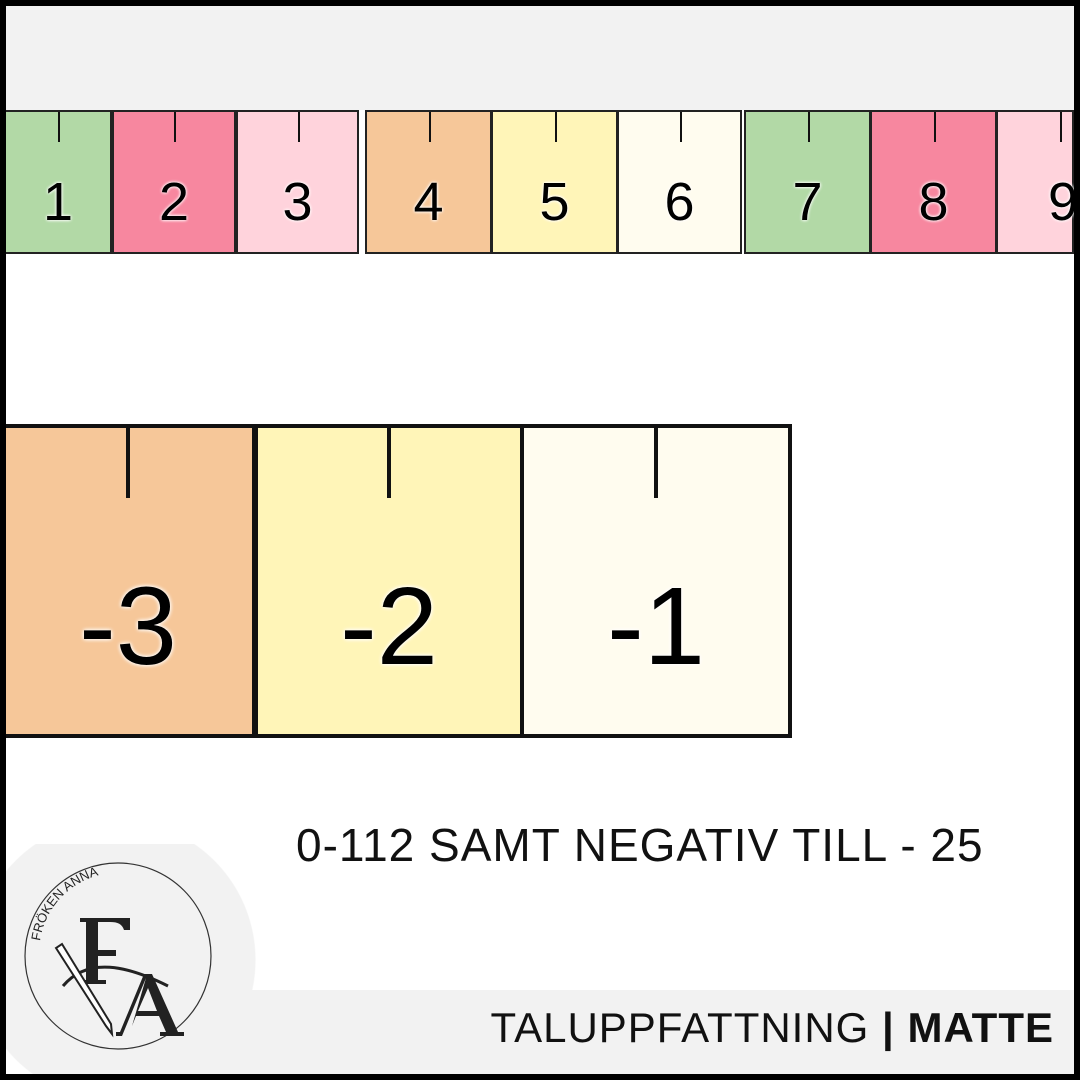 This screenshot has height=1080, width=1080. I want to click on bottom-band, so click(615, 1032).